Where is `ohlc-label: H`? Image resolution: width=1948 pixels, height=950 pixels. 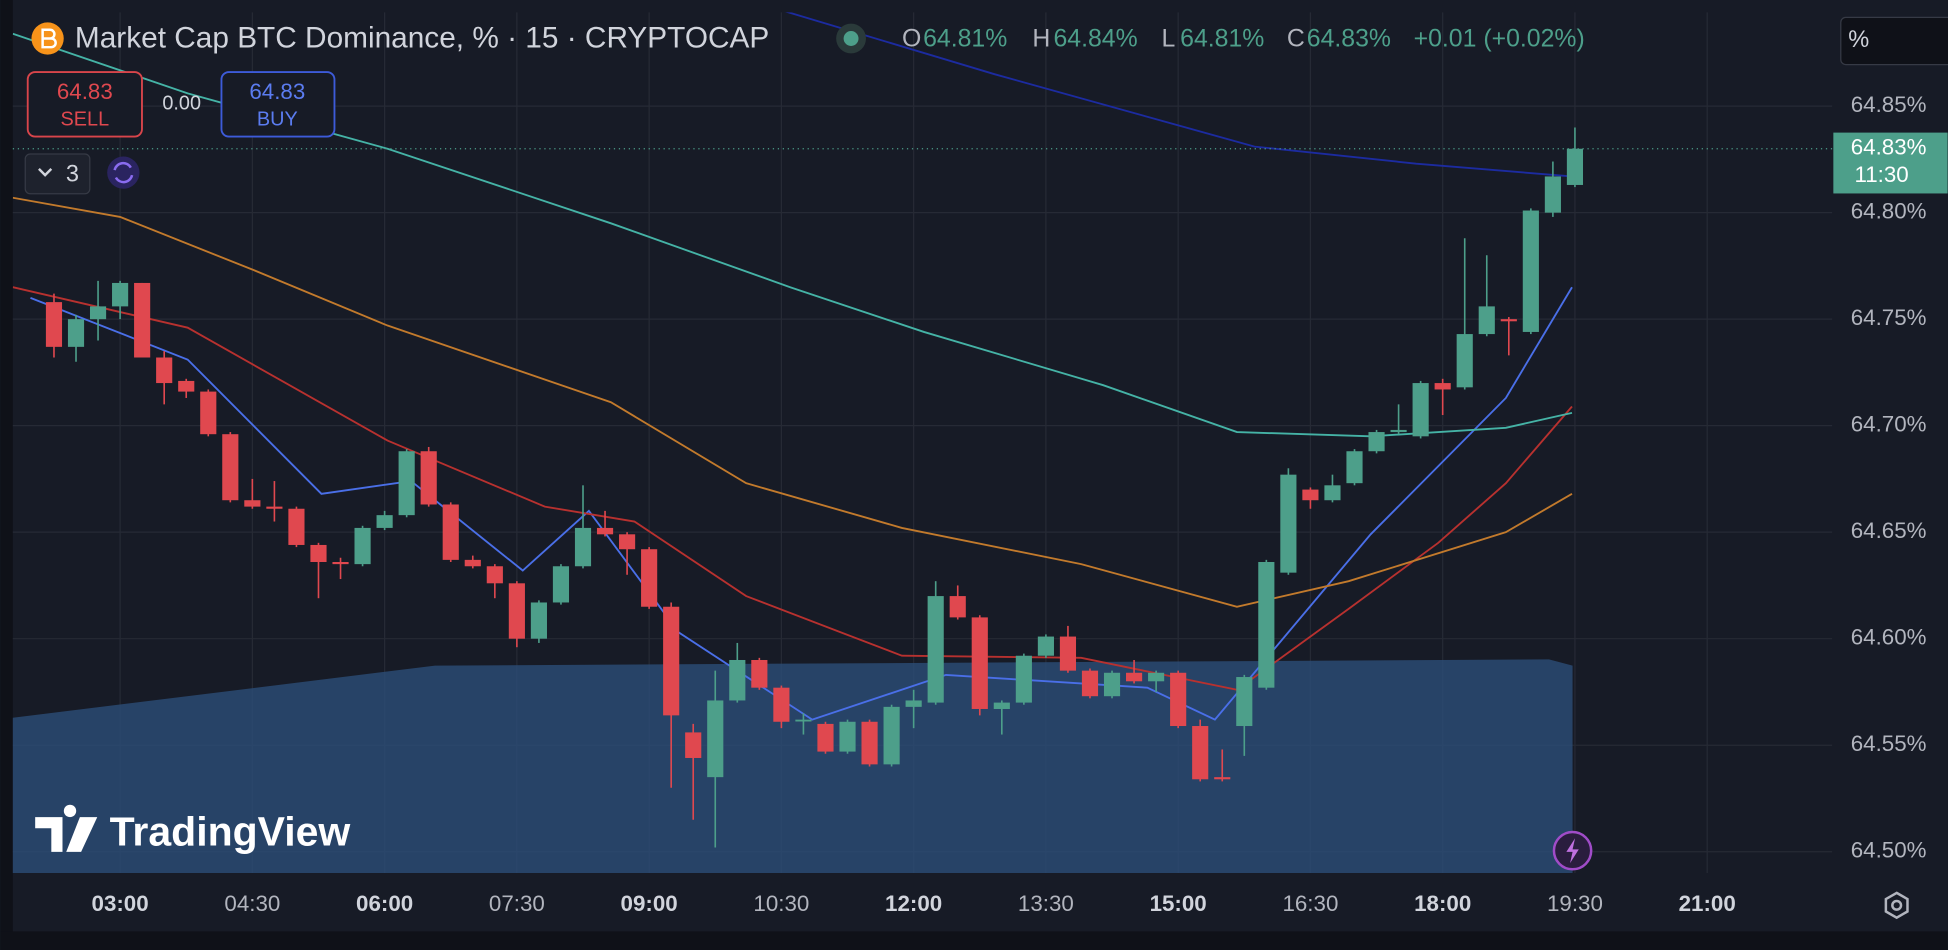
ohlc-label: H is located at coordinates (1041, 38).